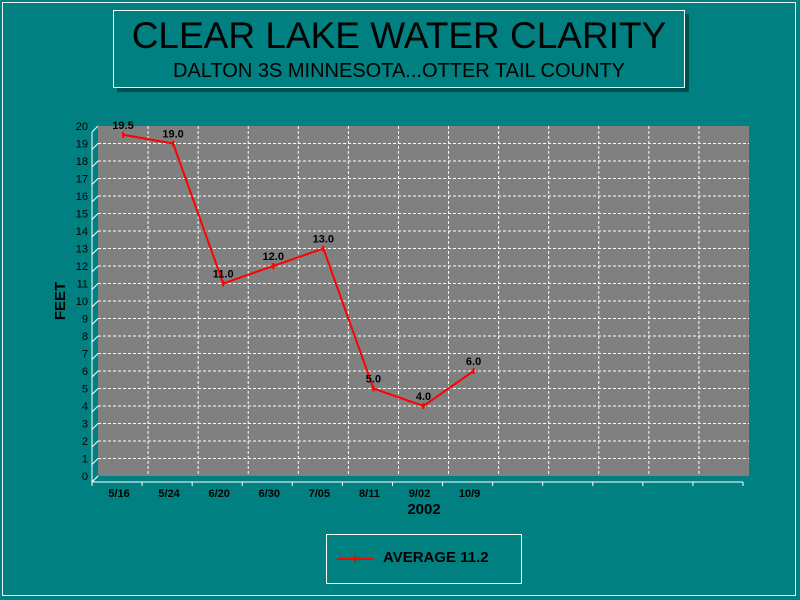  What do you see at coordinates (82, 162) in the screenshot?
I see `y-tick-label: 18` at bounding box center [82, 162].